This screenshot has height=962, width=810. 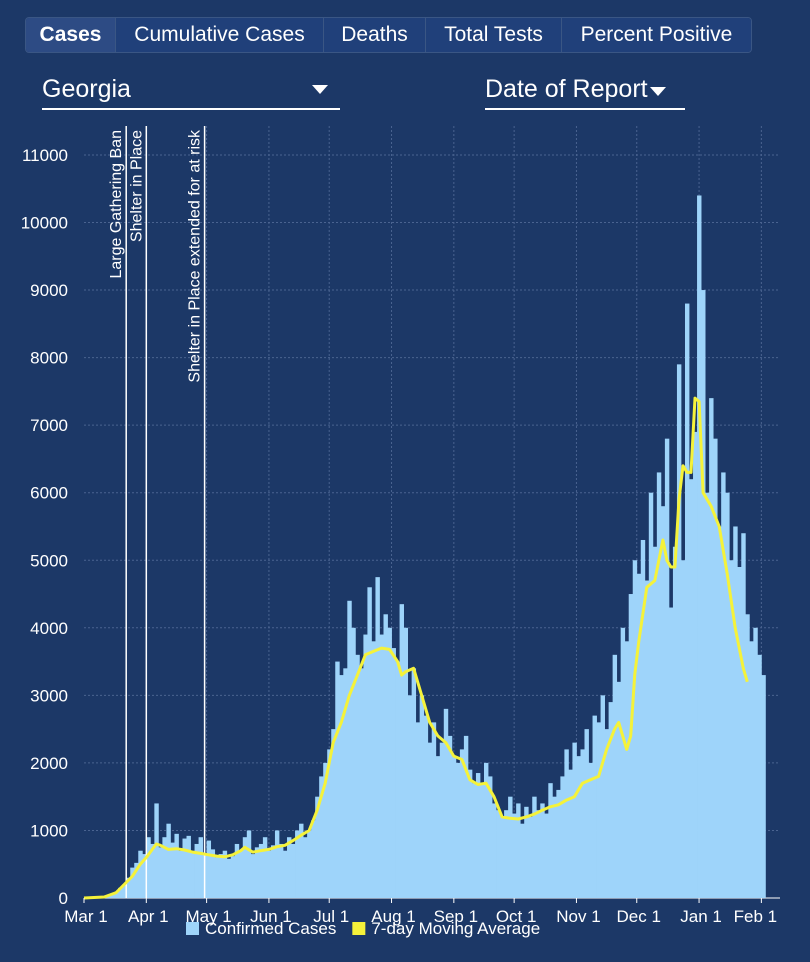 What do you see at coordinates (49, 830) in the screenshot?
I see `y-tick-label: 1000` at bounding box center [49, 830].